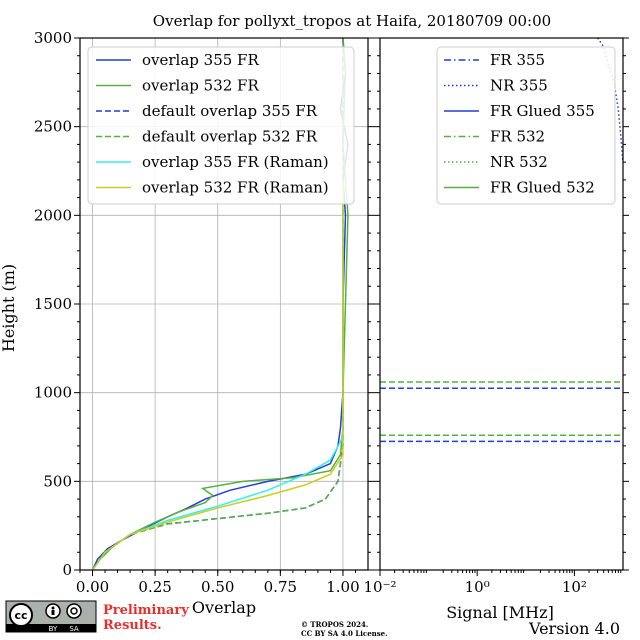  I want to click on x-tick-label: 0.50, so click(217, 587).